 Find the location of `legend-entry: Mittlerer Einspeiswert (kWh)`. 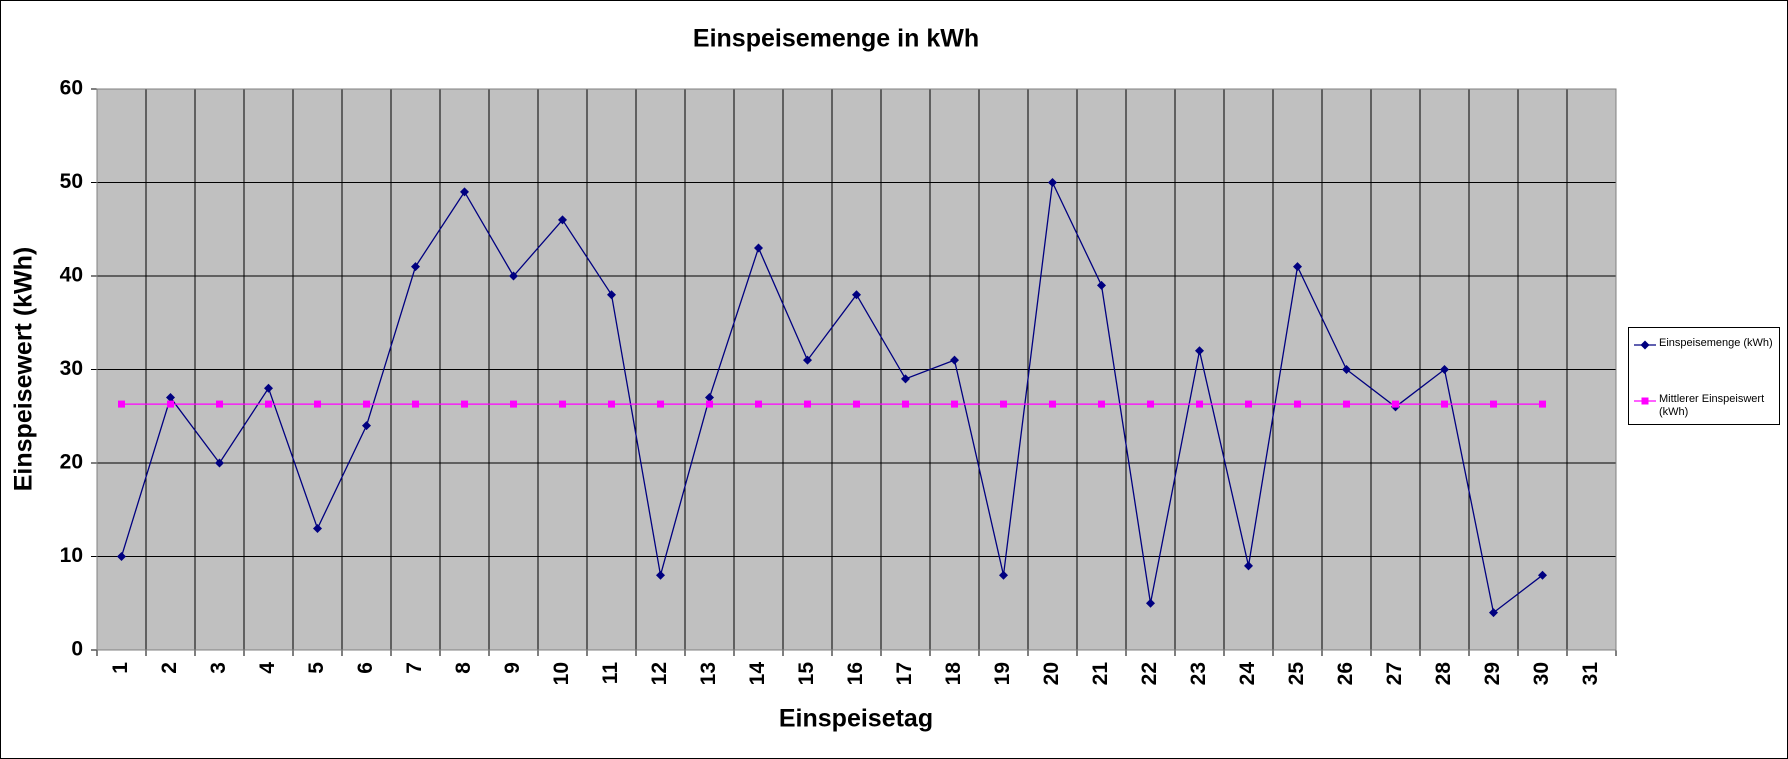

legend-entry: Mittlerer Einspeiswert (kWh) is located at coordinates (1711, 405).